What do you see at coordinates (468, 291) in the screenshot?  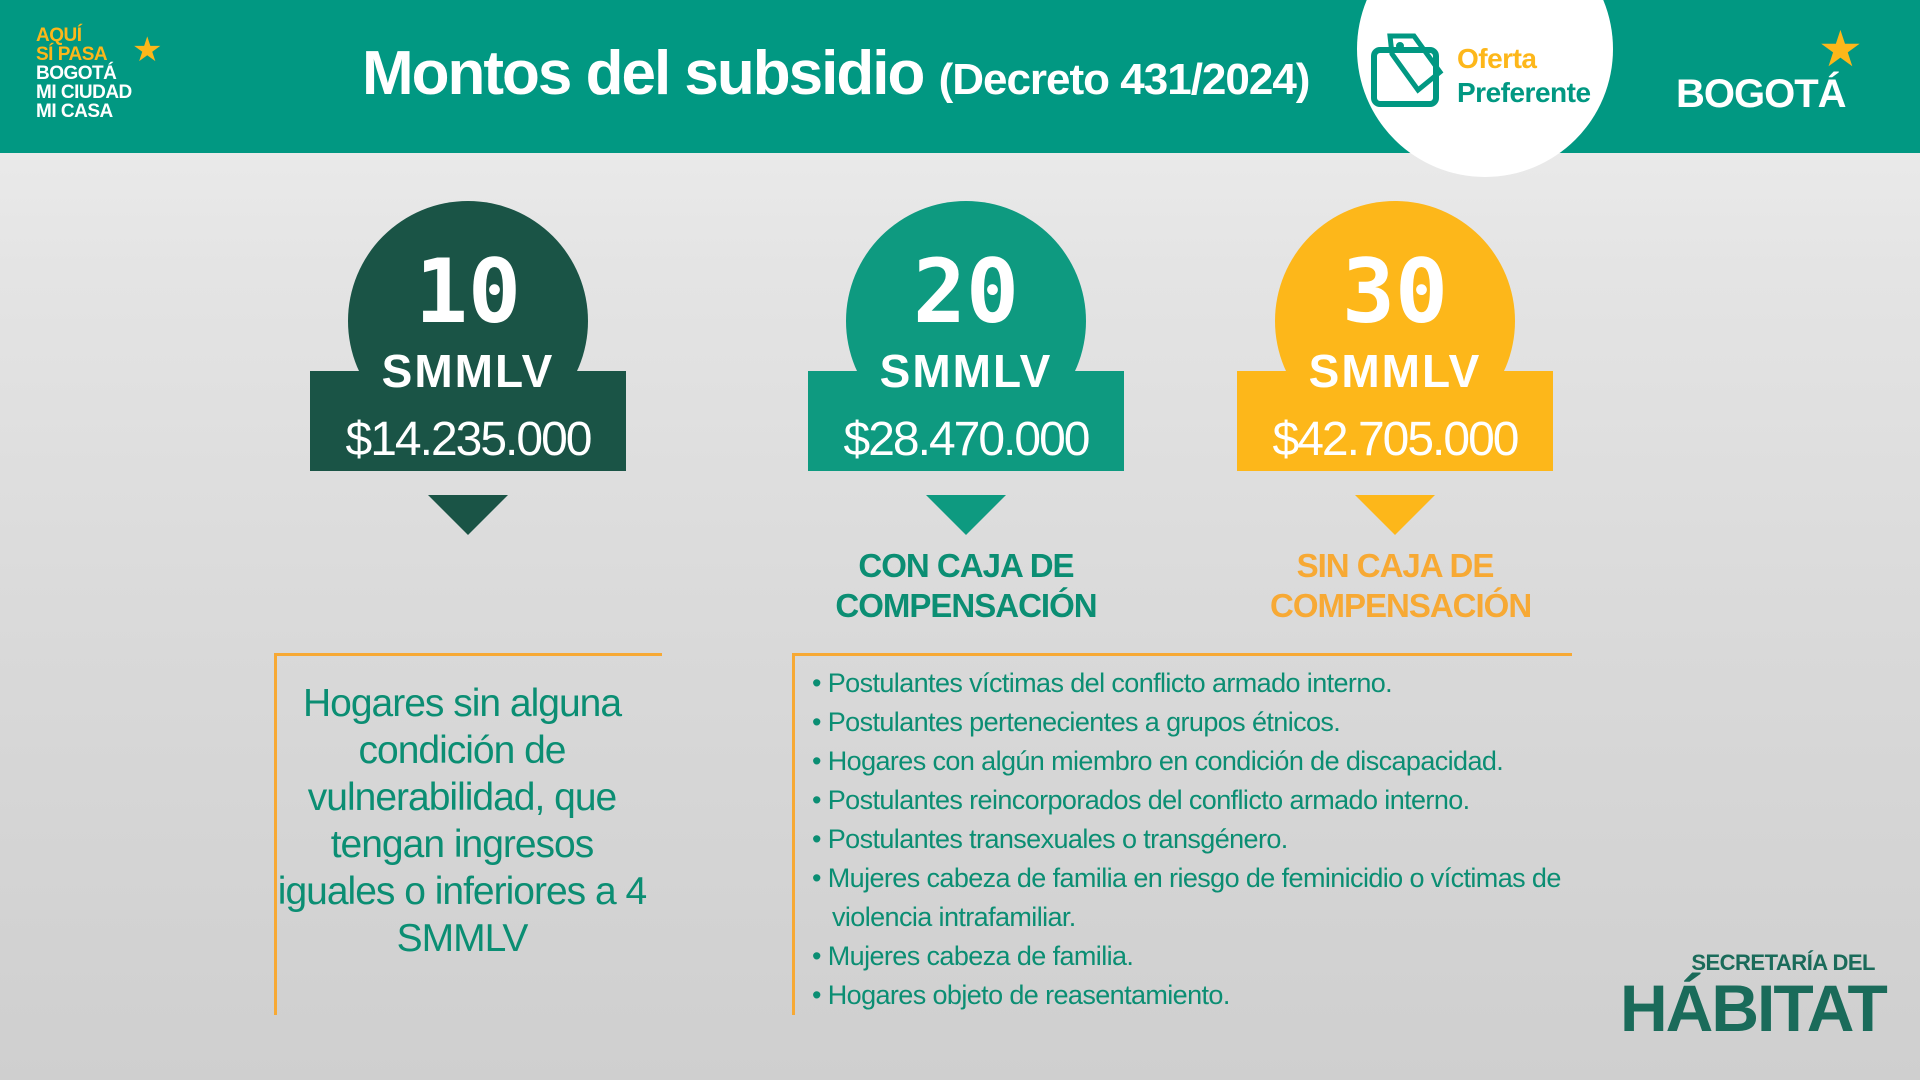 I see `tier-number: 10` at bounding box center [468, 291].